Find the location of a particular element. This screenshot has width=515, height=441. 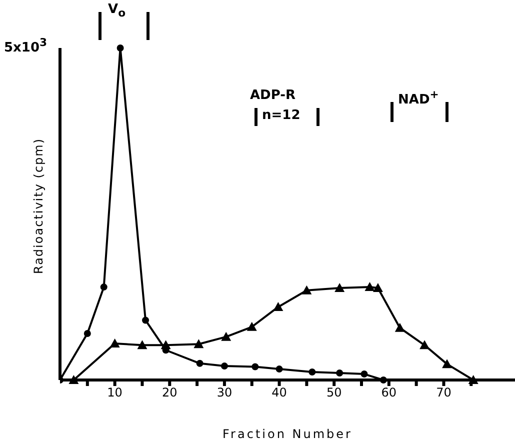

text: V$_{o}$ is located at coordinates (117, 11).